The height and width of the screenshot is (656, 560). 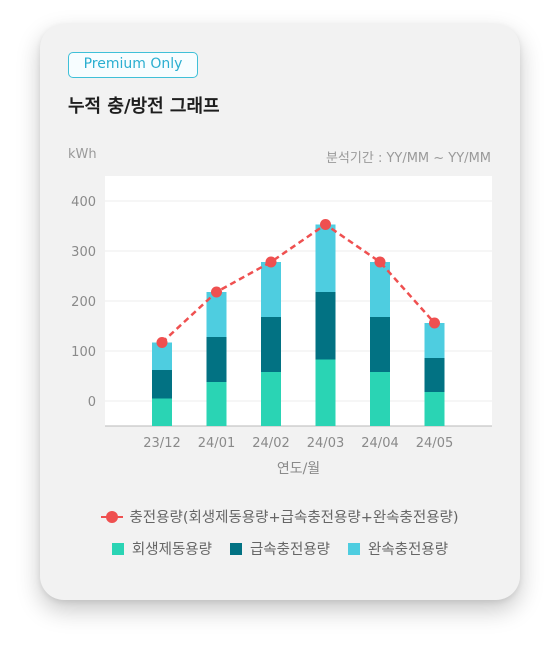 What do you see at coordinates (298, 283) in the screenshot?
I see `total-charge-line` at bounding box center [298, 283].